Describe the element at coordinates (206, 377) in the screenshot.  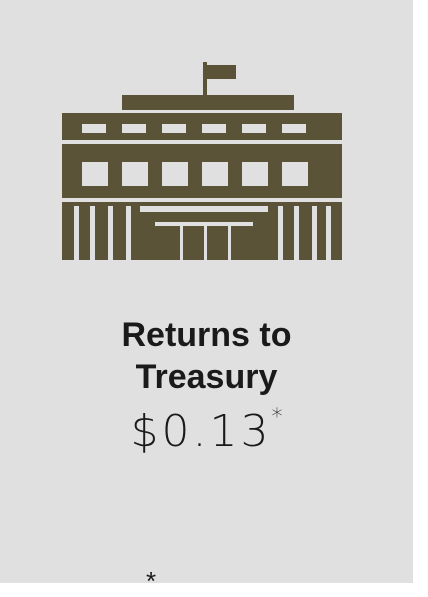
I see `card-label: Treasury` at that location.